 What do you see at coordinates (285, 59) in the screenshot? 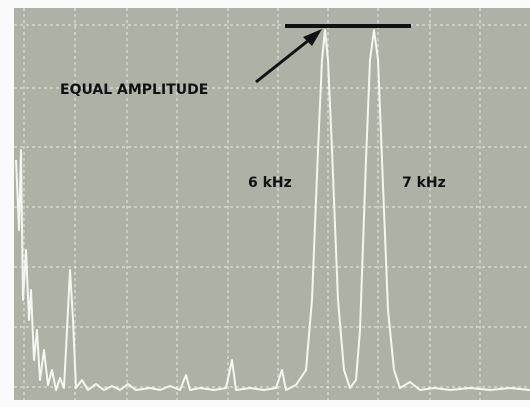
I see `arrow-shaft` at bounding box center [285, 59].